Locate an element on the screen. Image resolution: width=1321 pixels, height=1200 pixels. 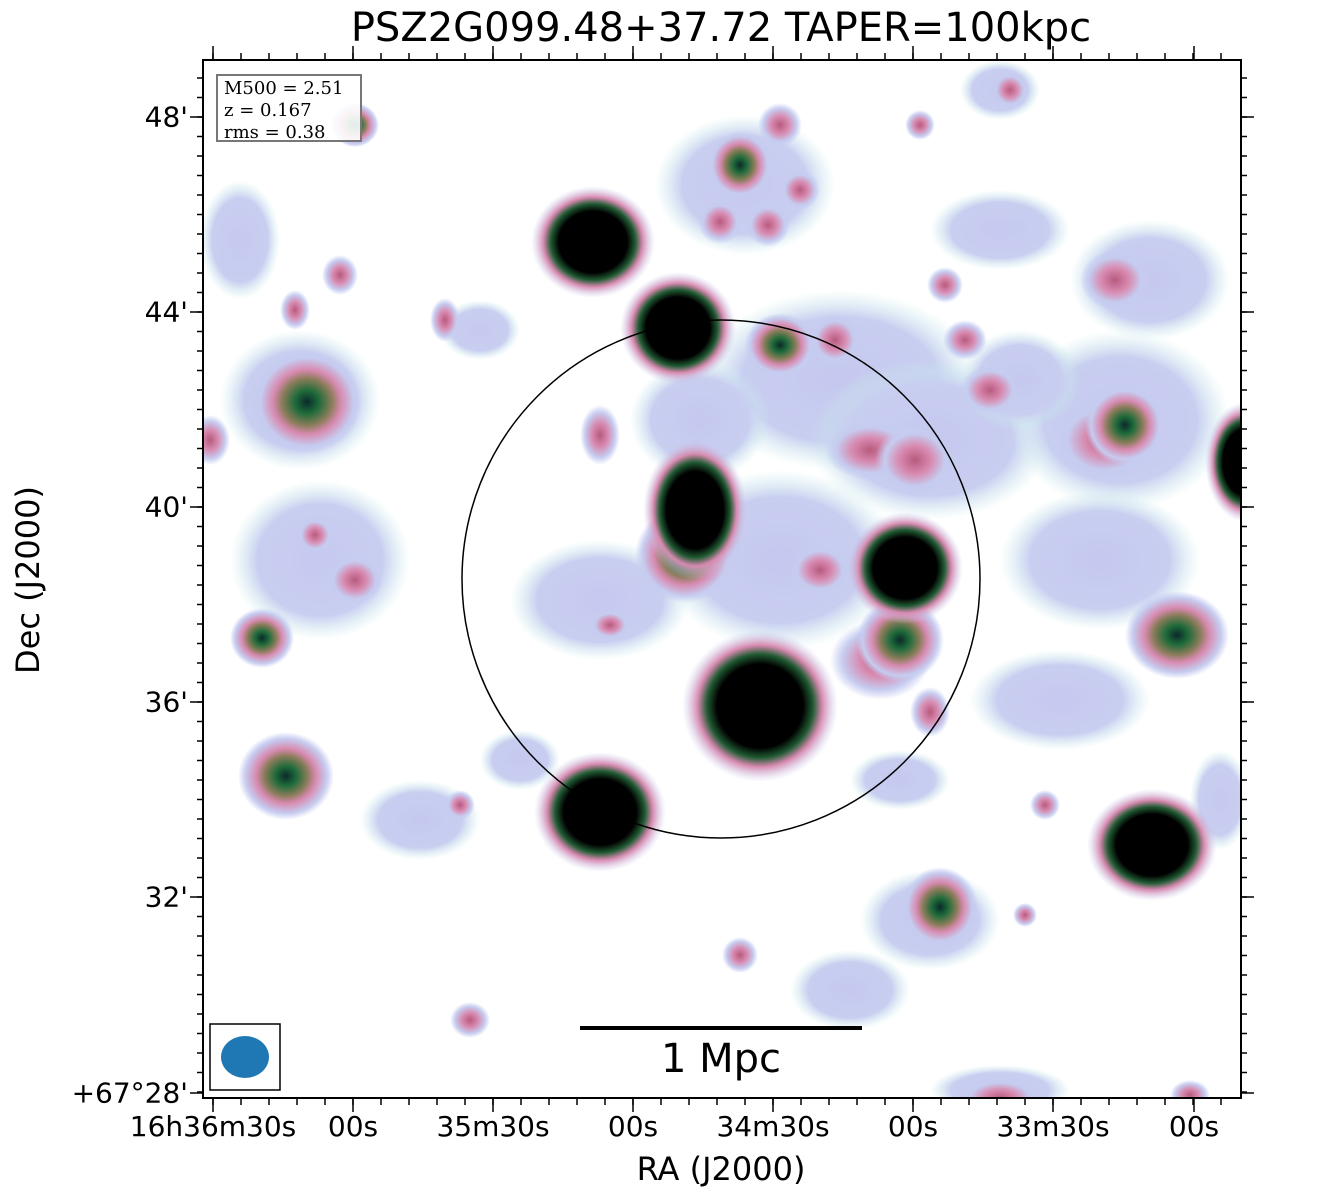
x-axis-label: RA (J2000) is located at coordinates (721, 1169).